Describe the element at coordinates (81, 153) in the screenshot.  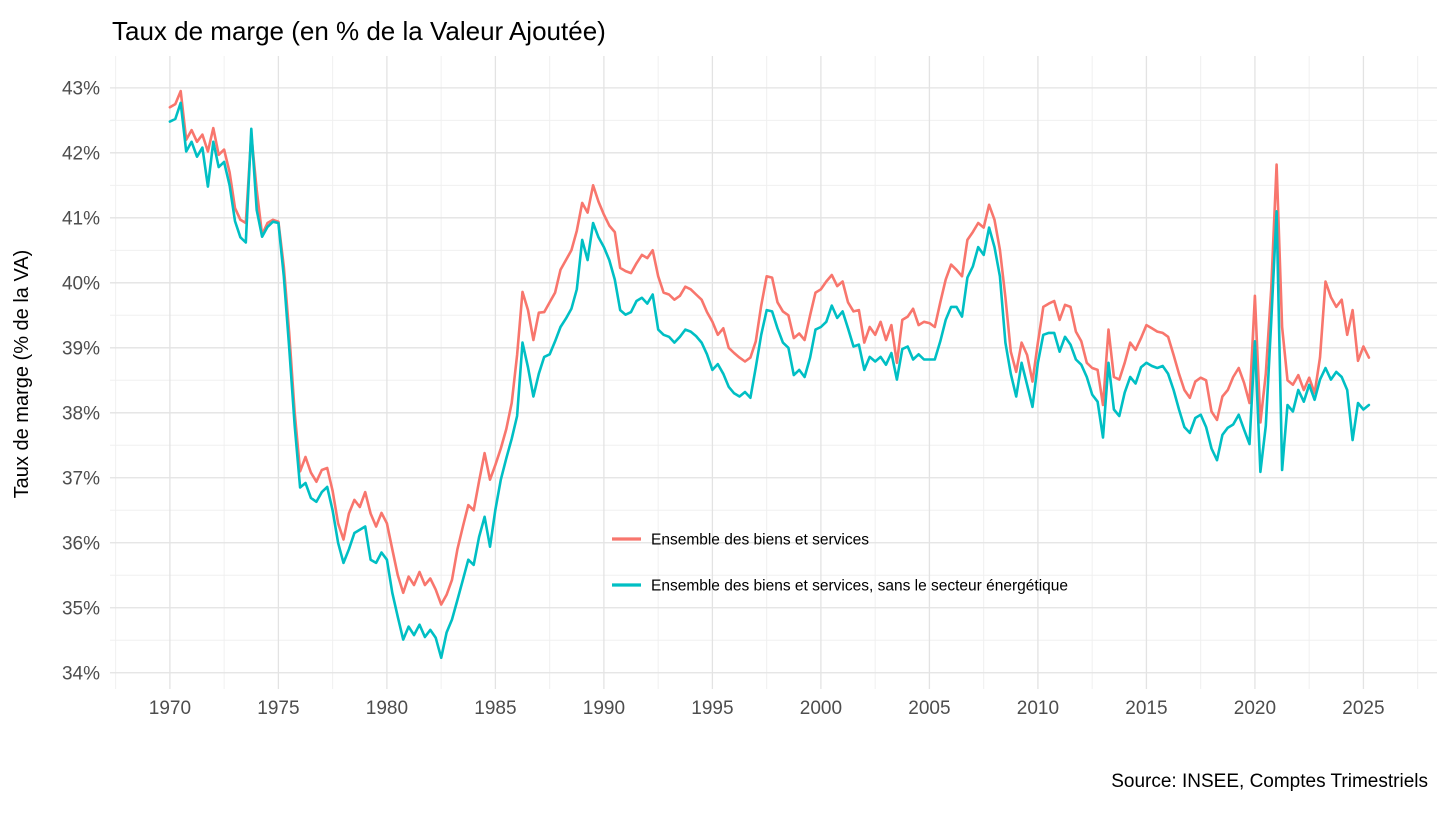
I see `y-tick-label: 42%` at that location.